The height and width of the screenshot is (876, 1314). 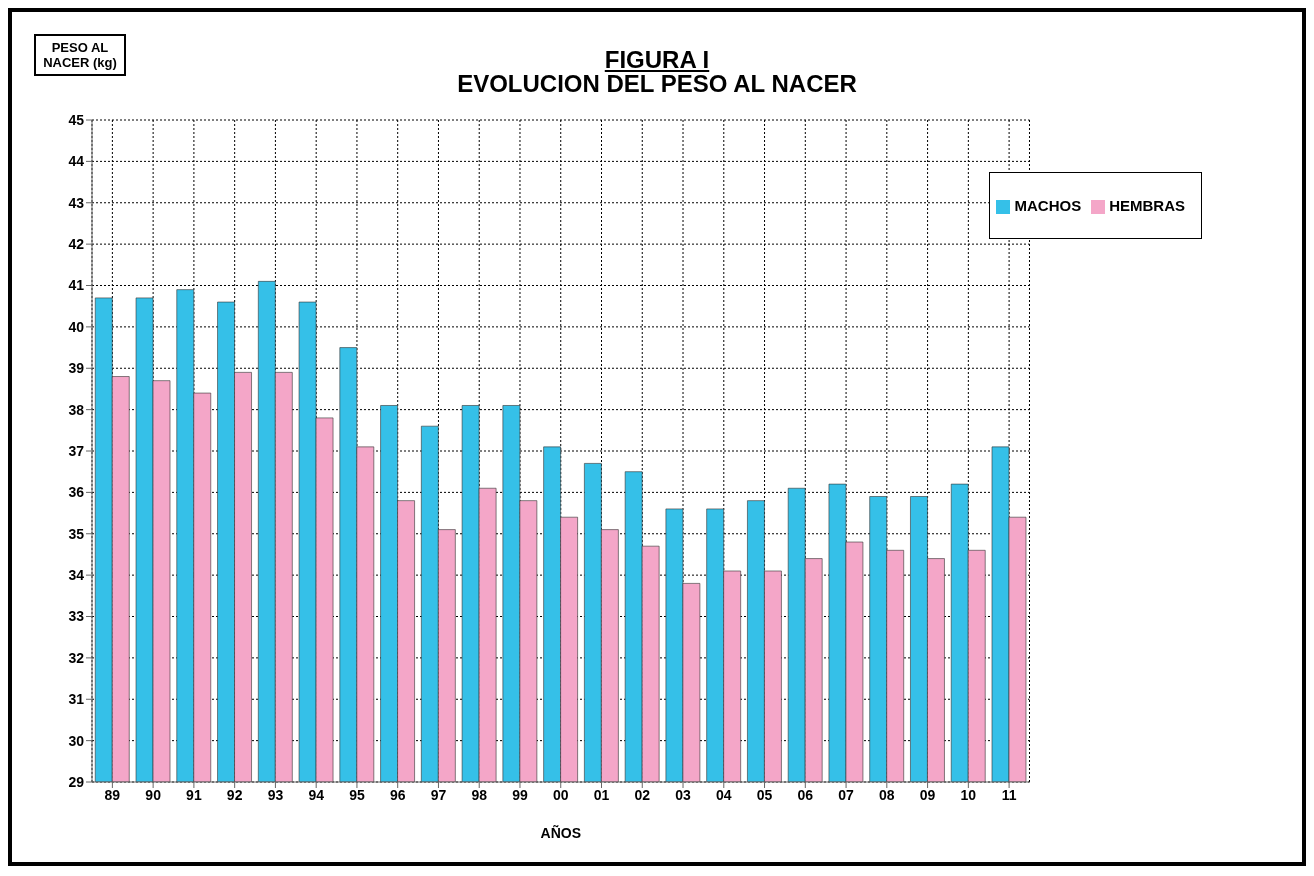 I want to click on y-tick-label: 38, so click(x=76, y=409).